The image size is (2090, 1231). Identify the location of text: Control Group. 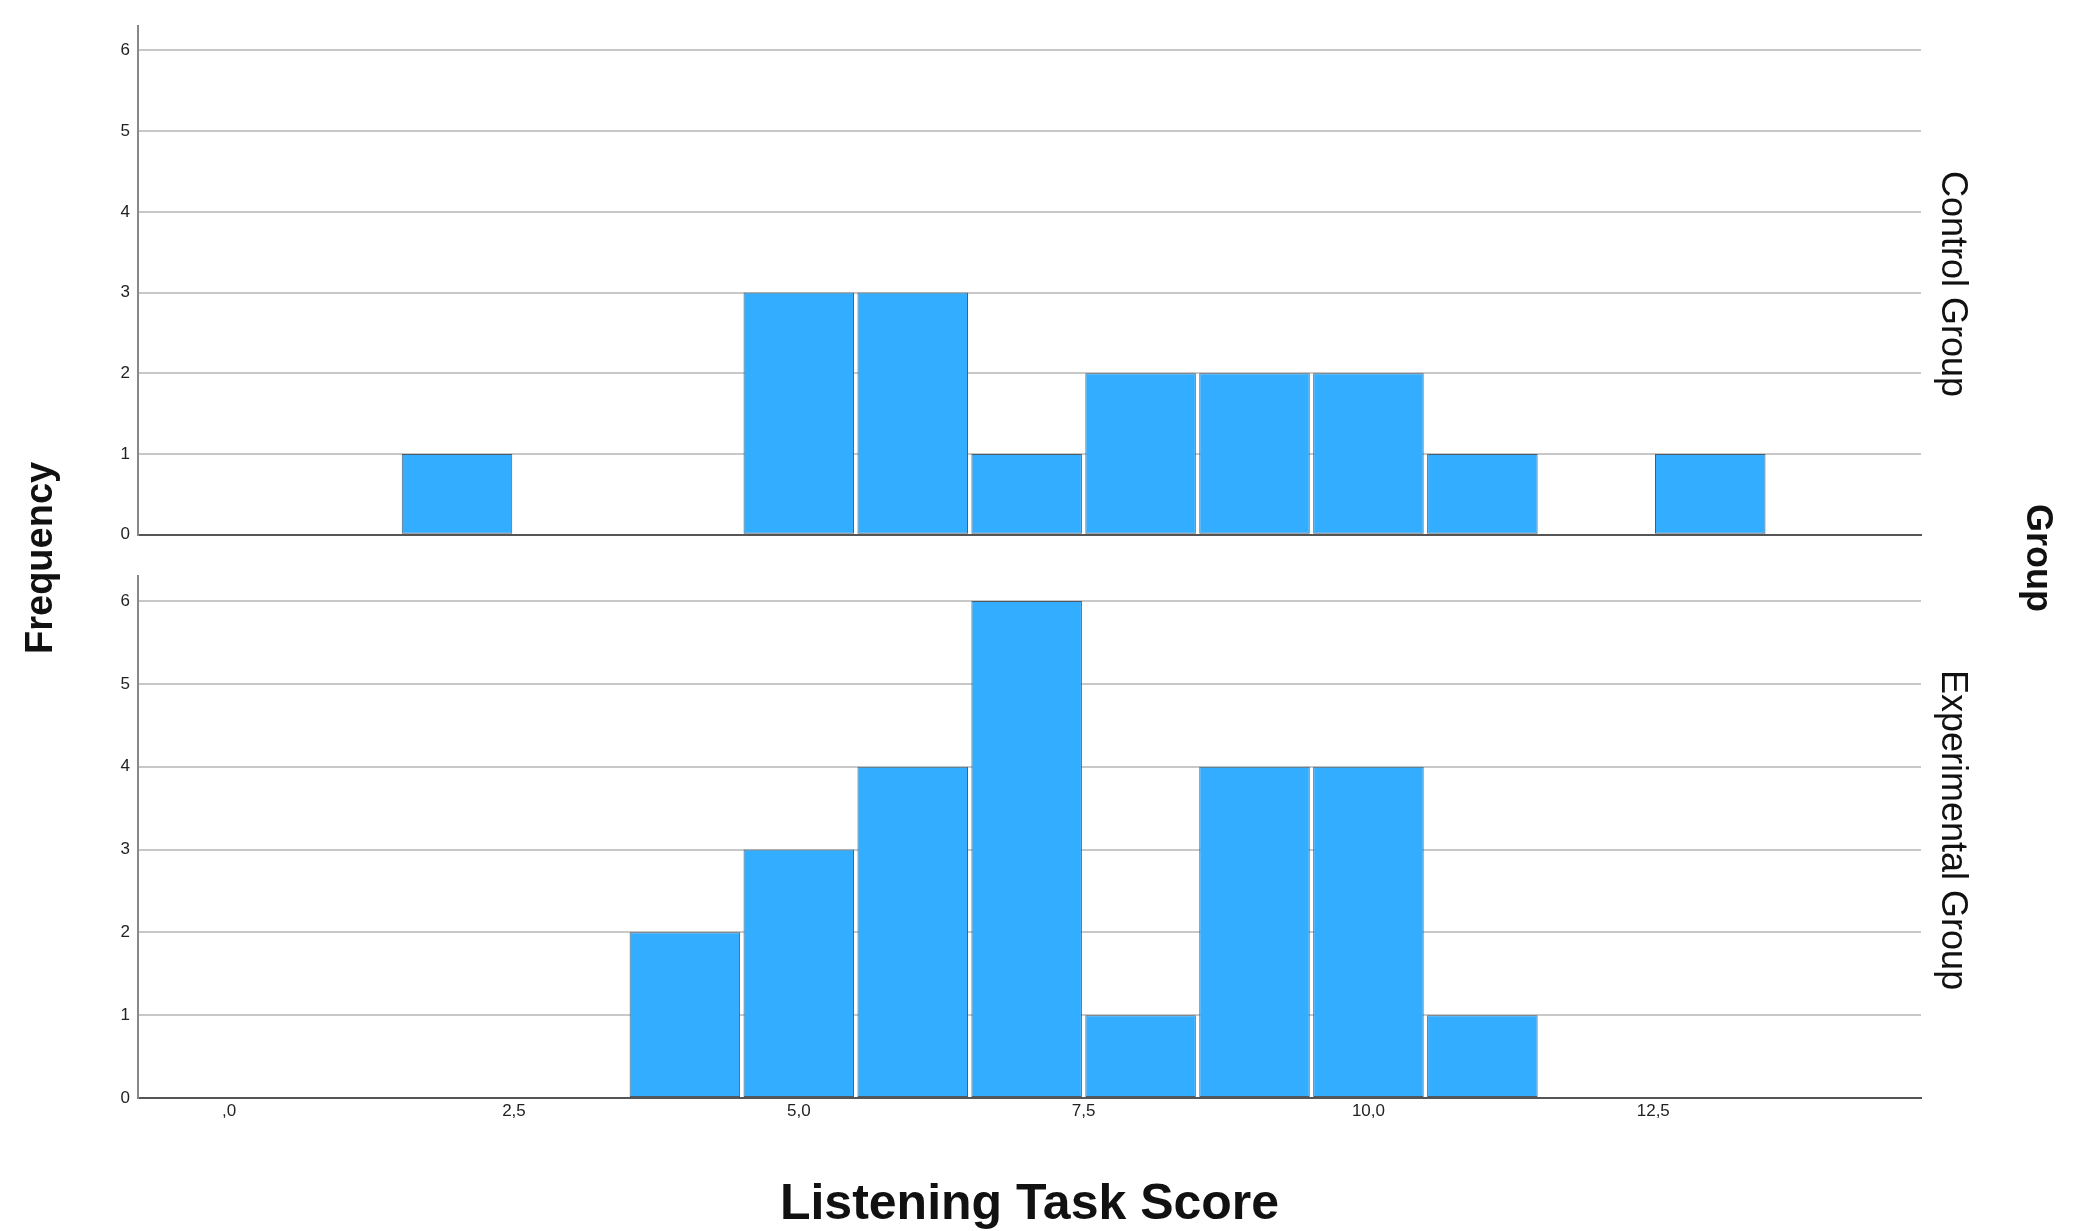
(1954, 285).